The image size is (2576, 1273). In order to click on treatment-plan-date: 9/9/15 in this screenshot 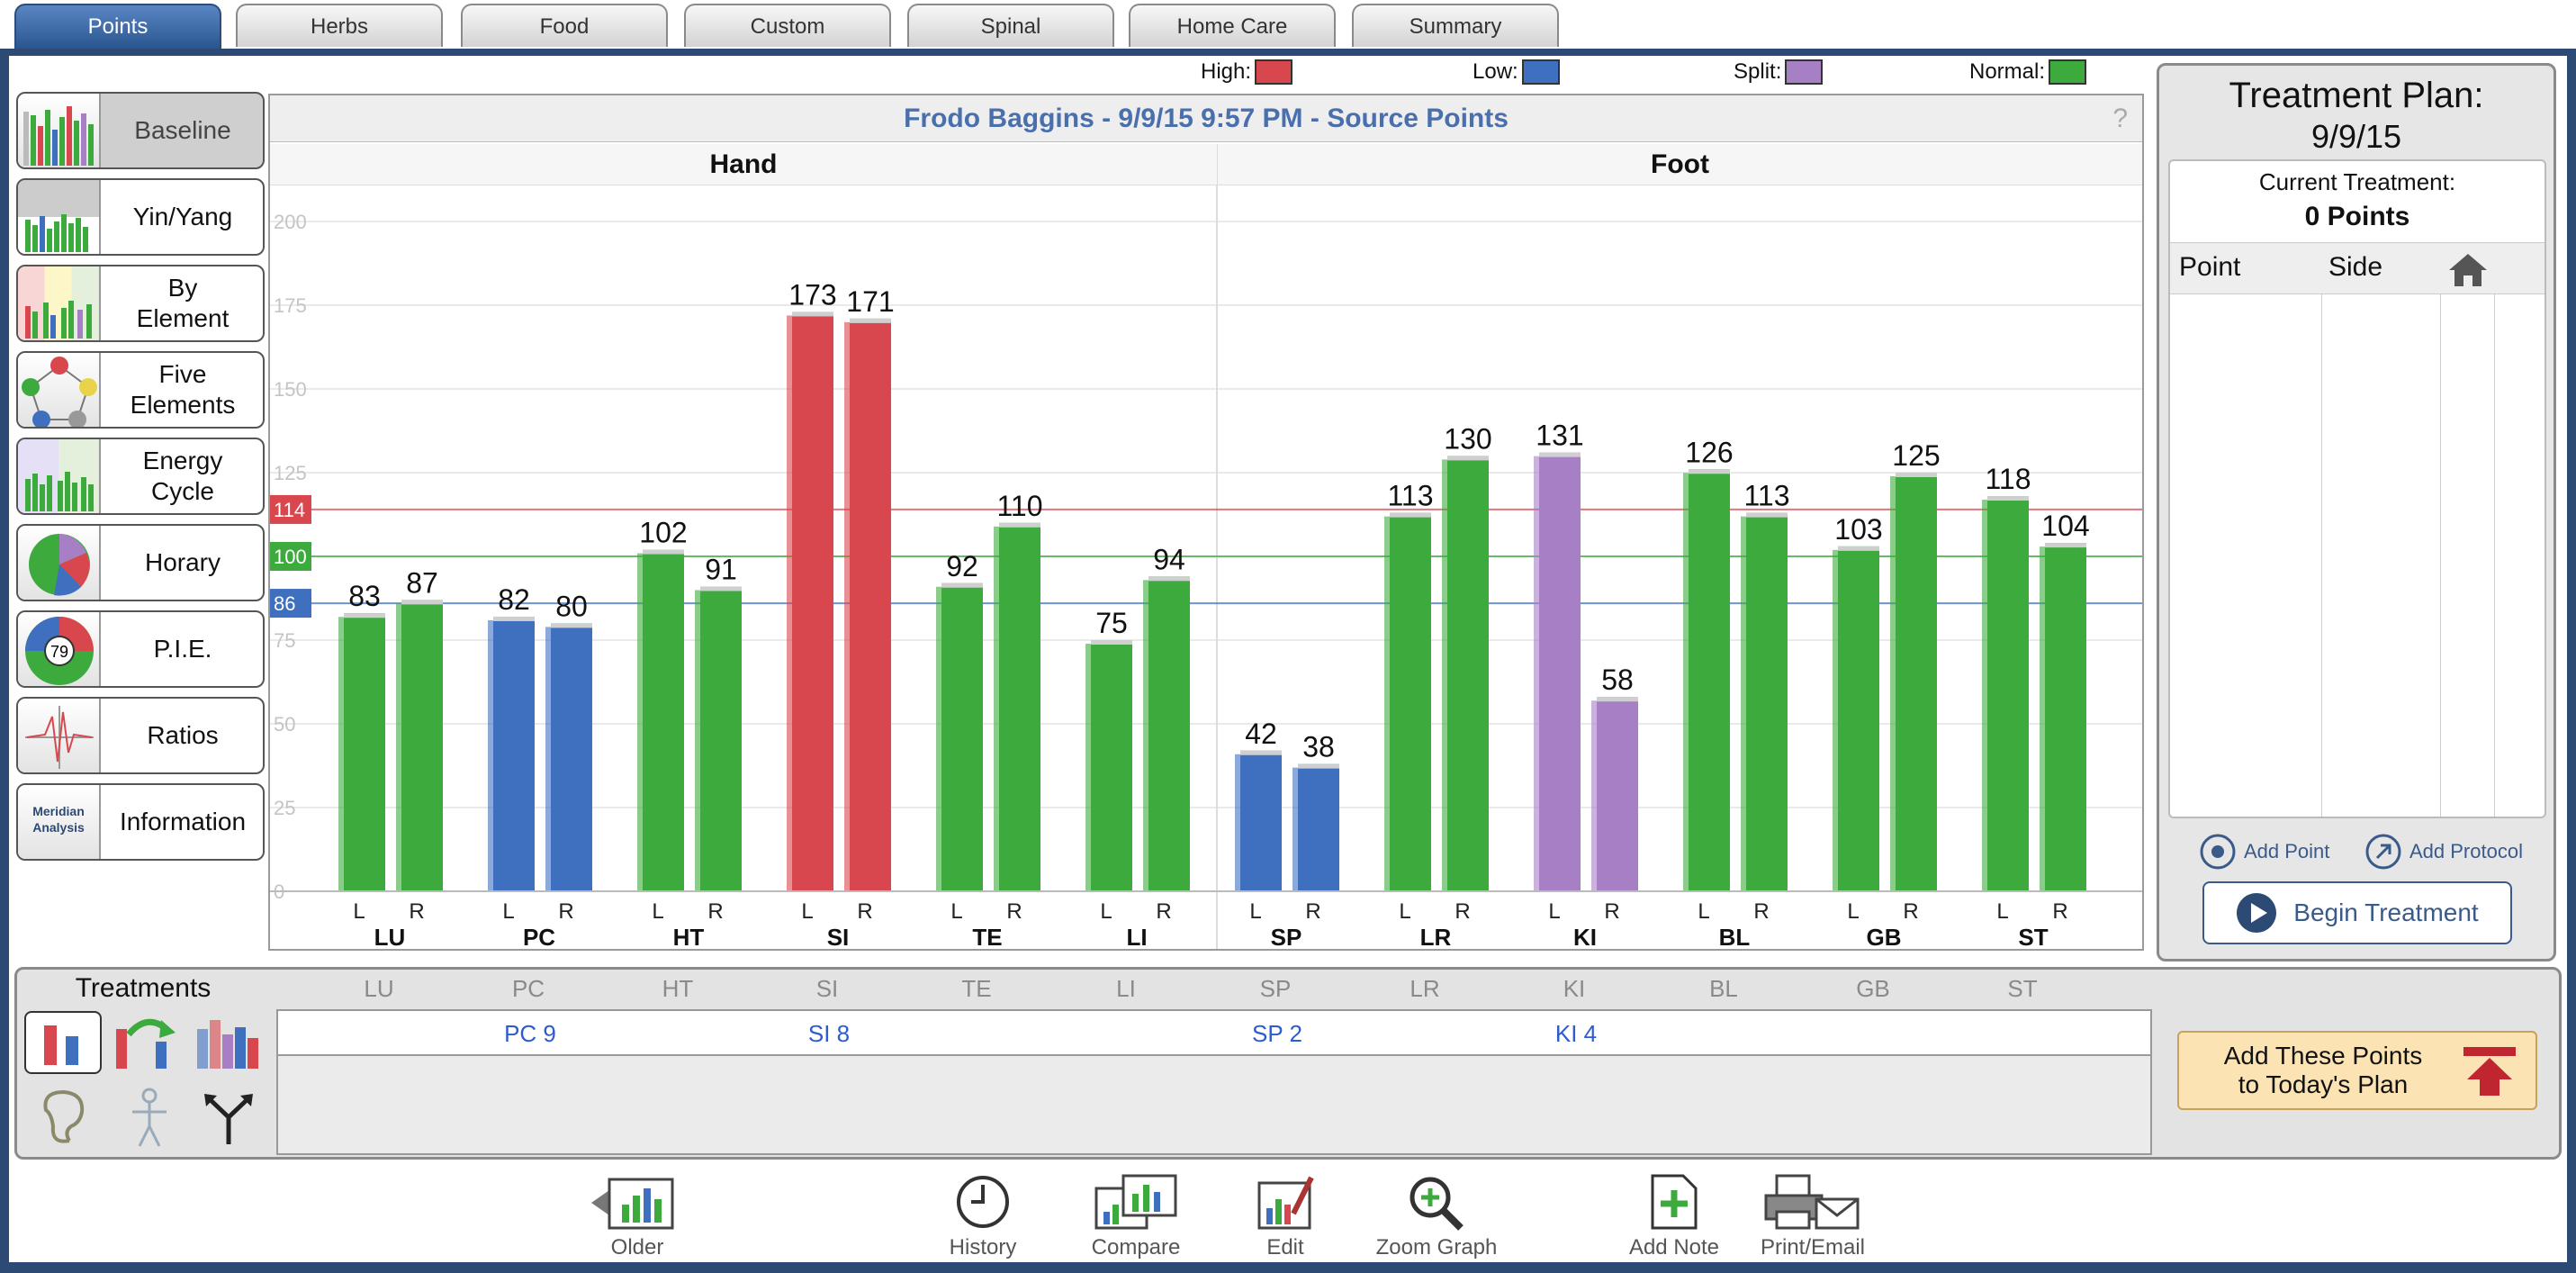, I will do `click(2356, 136)`.